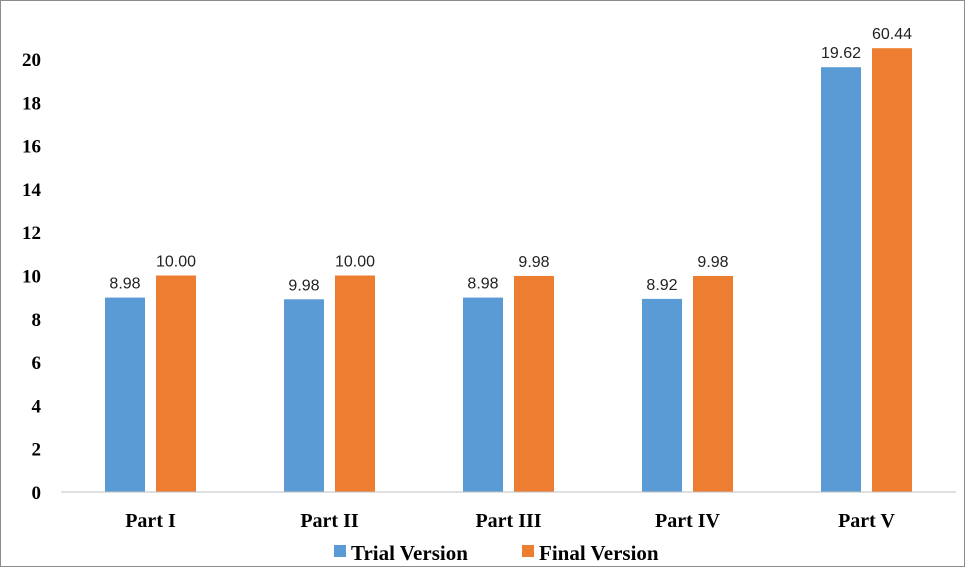 This screenshot has width=965, height=567. Describe the element at coordinates (37, 320) in the screenshot. I see `y-tick-label: 8` at that location.